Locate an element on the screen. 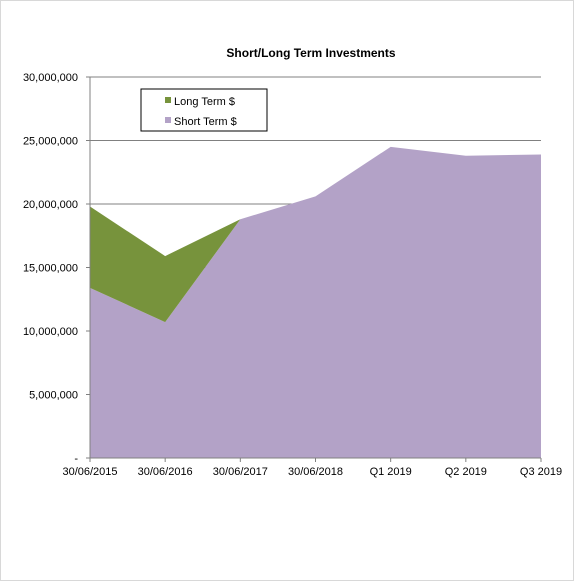 Image resolution: width=574 pixels, height=585 pixels. x-tick-label: 30/06/2017 is located at coordinates (240, 472).